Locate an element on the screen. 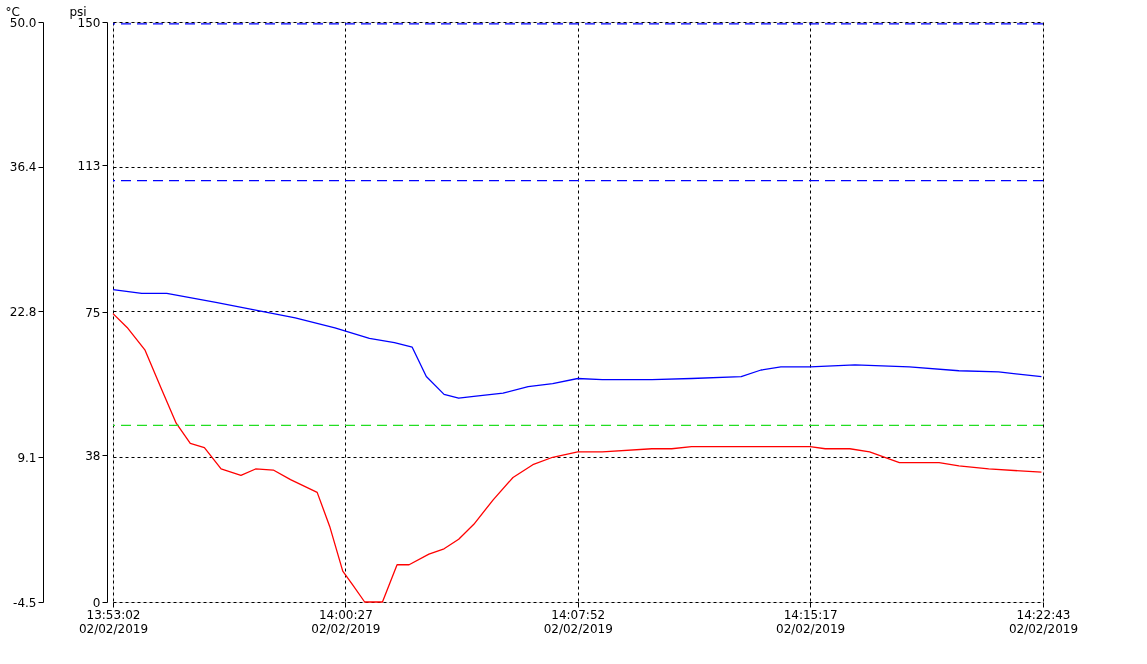 The width and height of the screenshot is (1147, 664). y-tick-label: -4.5 is located at coordinates (25, 602).